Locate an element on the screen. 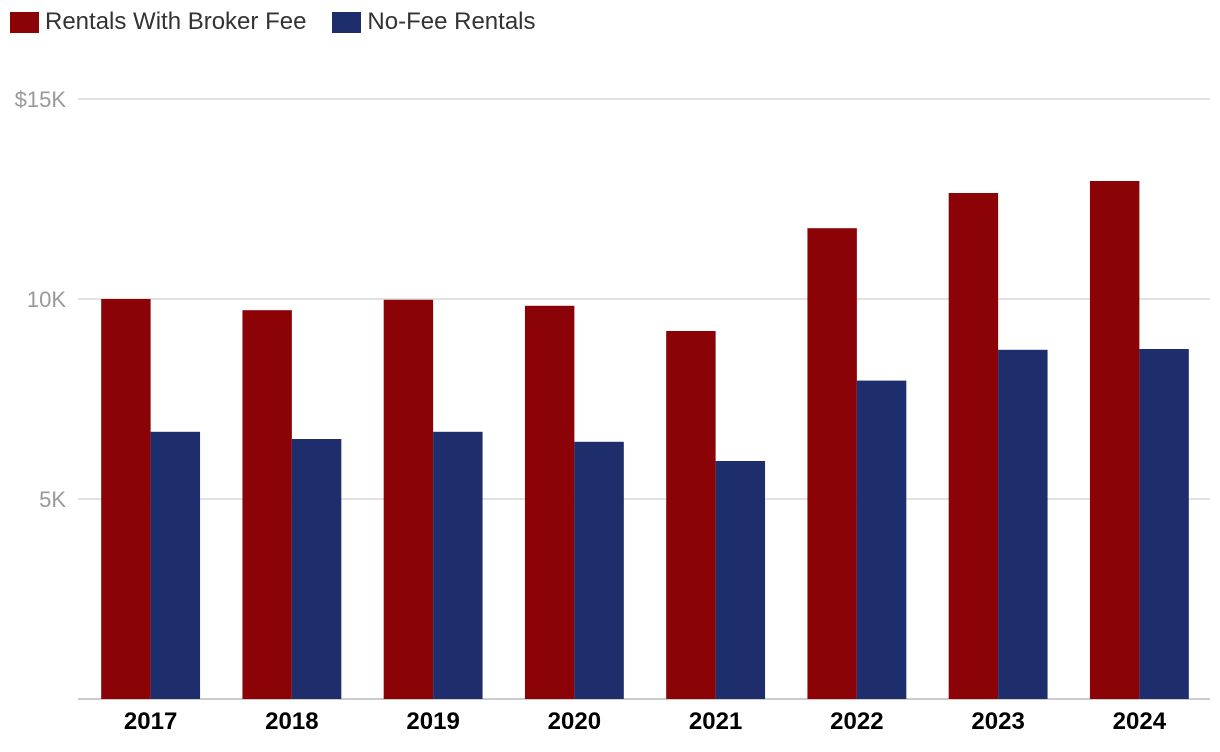 Image resolution: width=1220 pixels, height=752 pixels. legend-swatch-no-fee is located at coordinates (347, 22).